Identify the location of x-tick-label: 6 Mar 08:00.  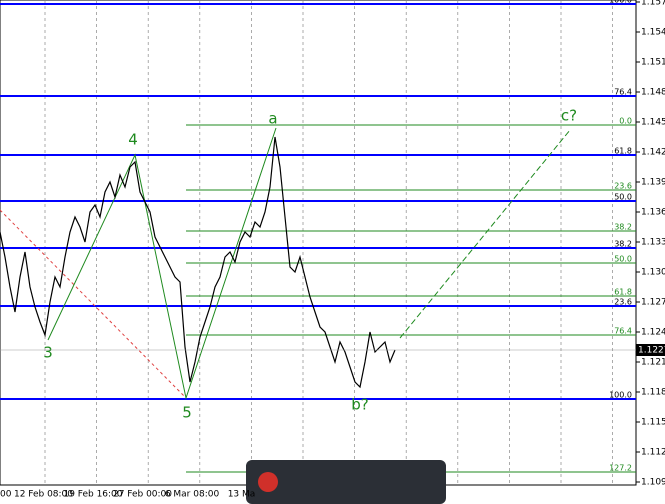
(192, 495).